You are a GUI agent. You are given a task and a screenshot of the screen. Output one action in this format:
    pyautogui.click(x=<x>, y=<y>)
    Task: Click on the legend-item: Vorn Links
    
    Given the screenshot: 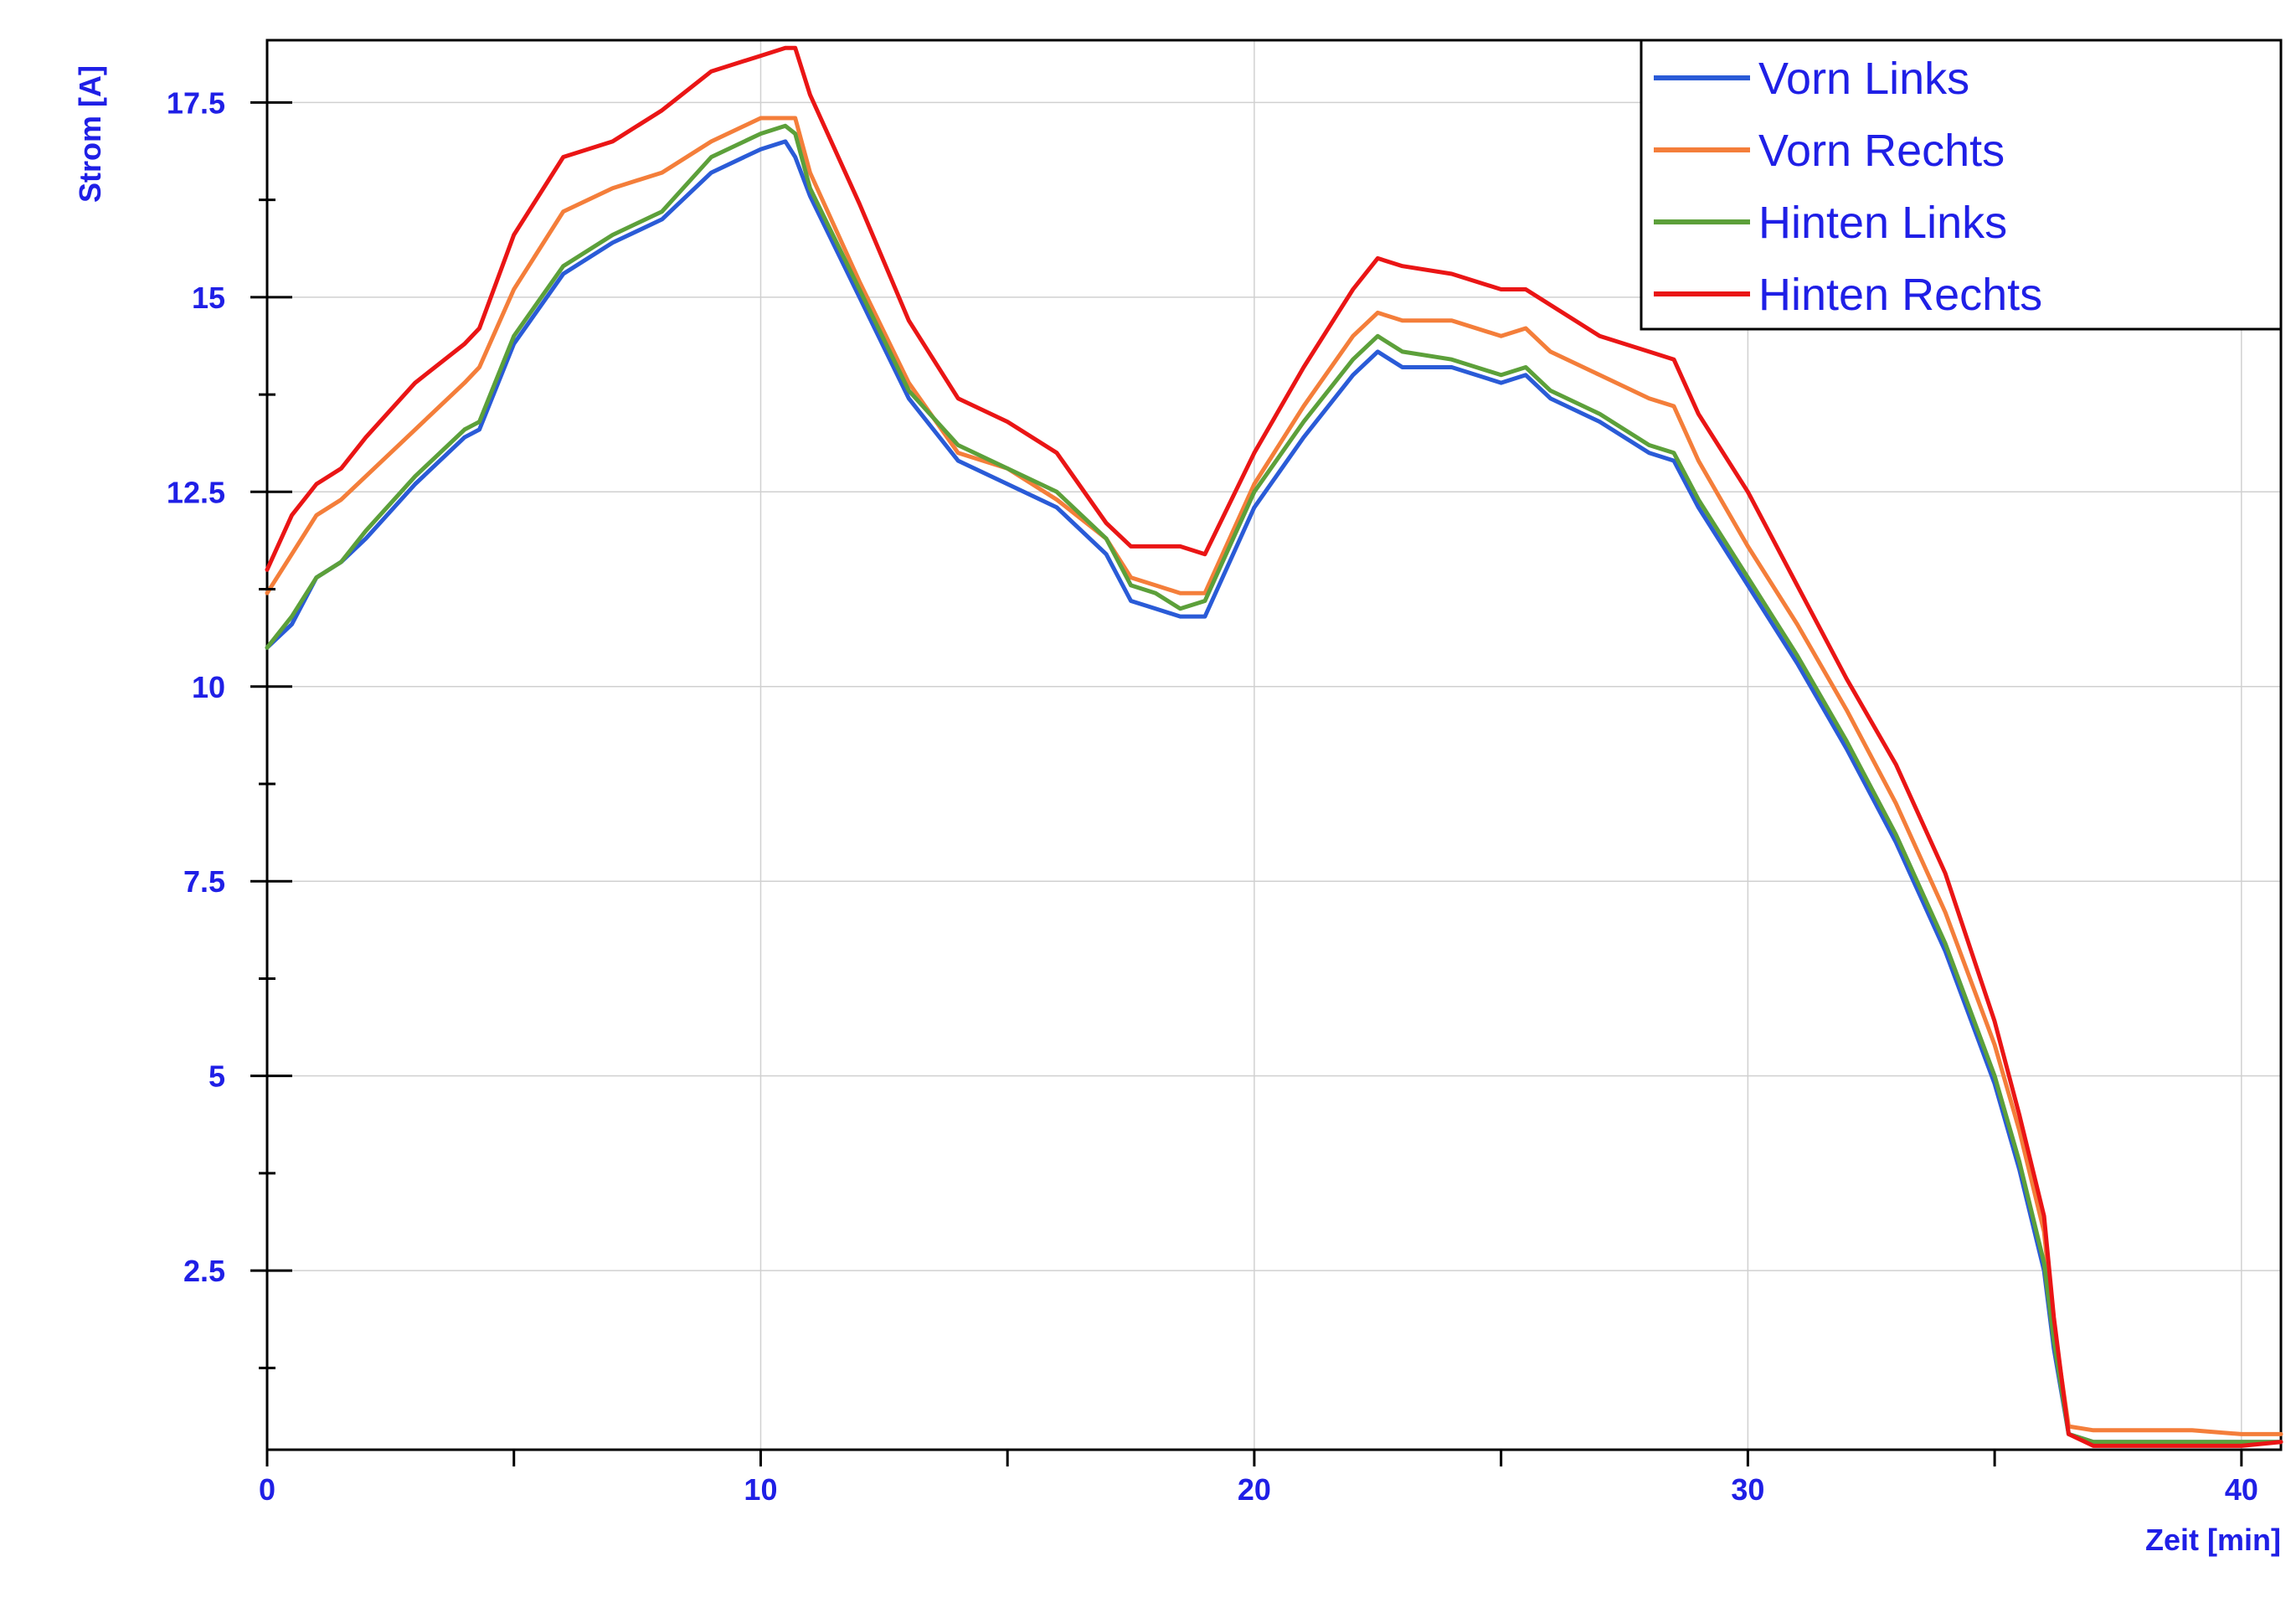 What is the action you would take?
    pyautogui.click(x=1811, y=79)
    